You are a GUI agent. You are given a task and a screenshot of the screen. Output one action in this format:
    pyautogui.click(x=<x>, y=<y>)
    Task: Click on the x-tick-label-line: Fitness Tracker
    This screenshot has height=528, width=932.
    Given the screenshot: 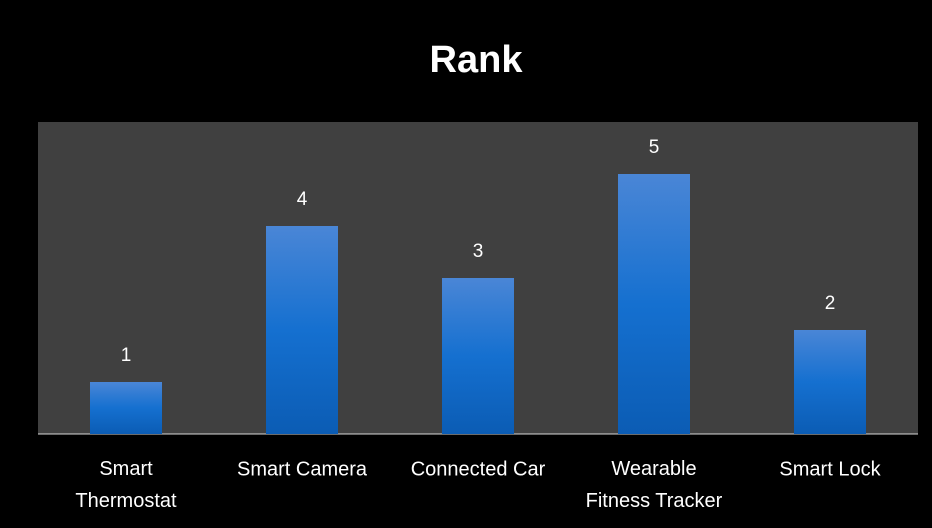 What is the action you would take?
    pyautogui.click(x=654, y=501)
    